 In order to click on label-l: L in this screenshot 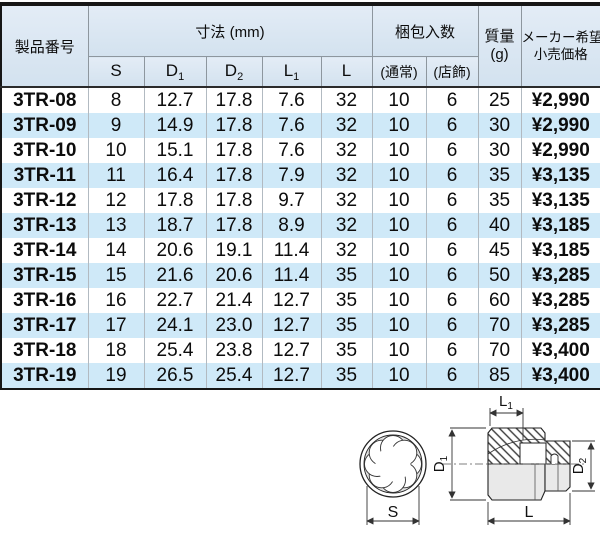, I will do `click(529, 512)`.